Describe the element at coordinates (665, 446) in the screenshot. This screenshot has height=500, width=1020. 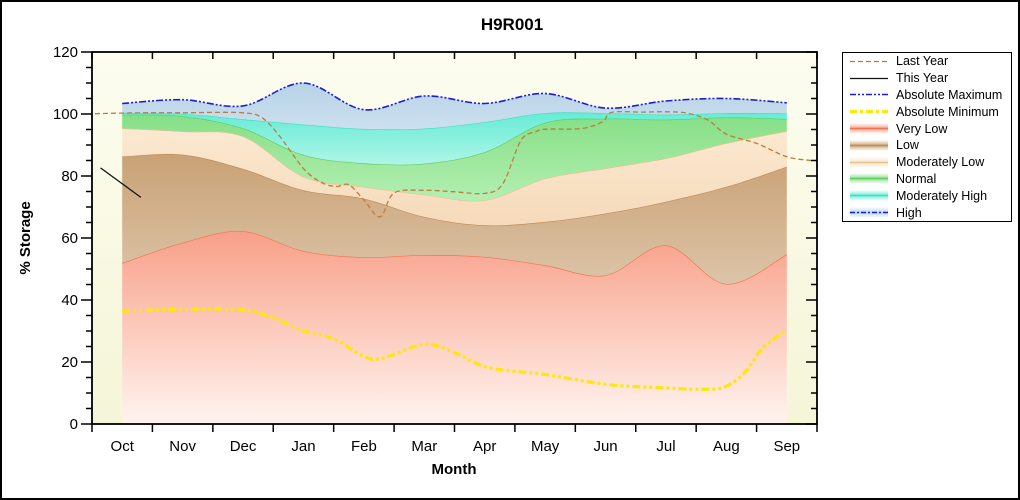
I see `x-tick-label: Jul` at that location.